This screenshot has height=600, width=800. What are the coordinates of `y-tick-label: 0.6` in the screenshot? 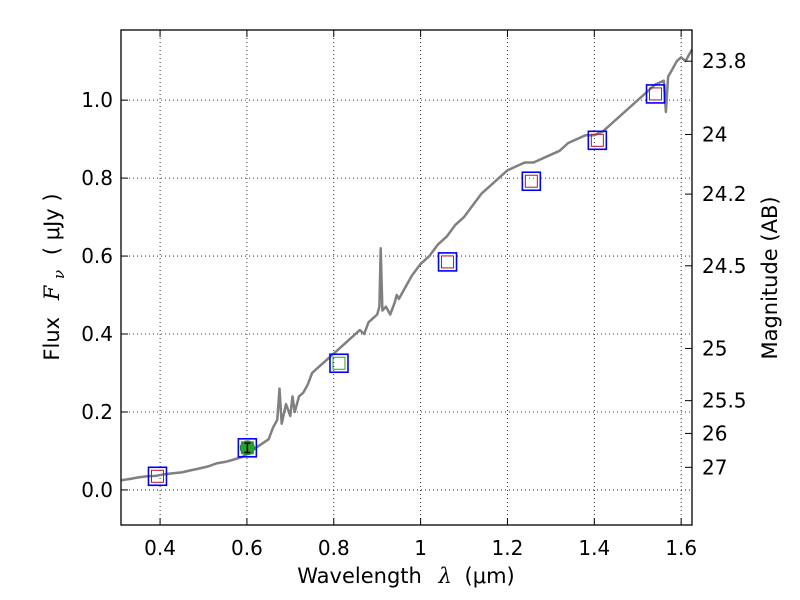 It's located at (97, 256).